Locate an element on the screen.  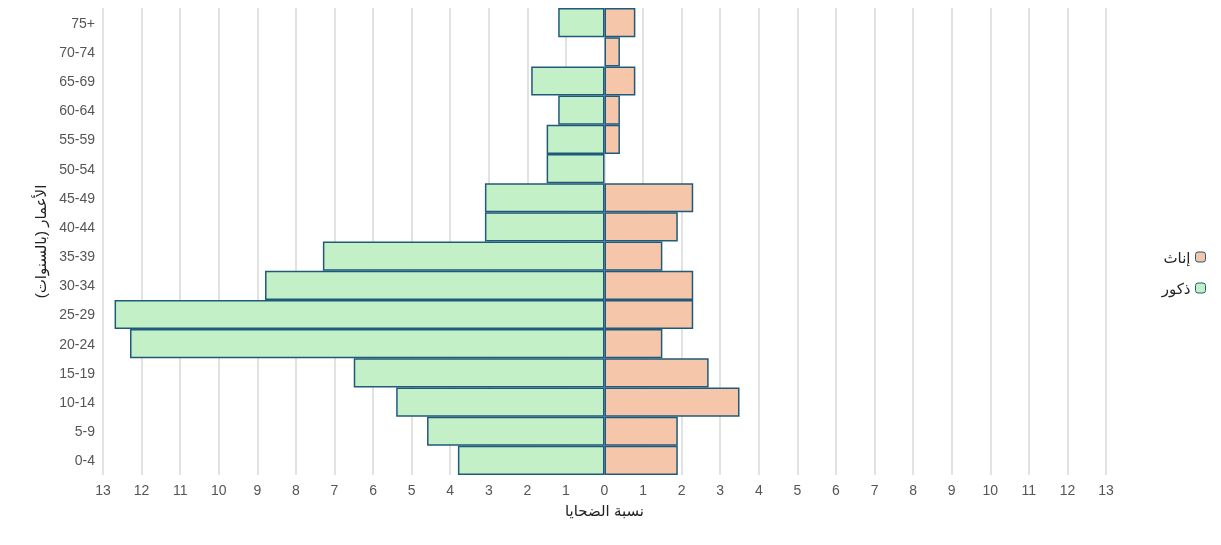
y-tick-label: 60-64 is located at coordinates (77, 110).